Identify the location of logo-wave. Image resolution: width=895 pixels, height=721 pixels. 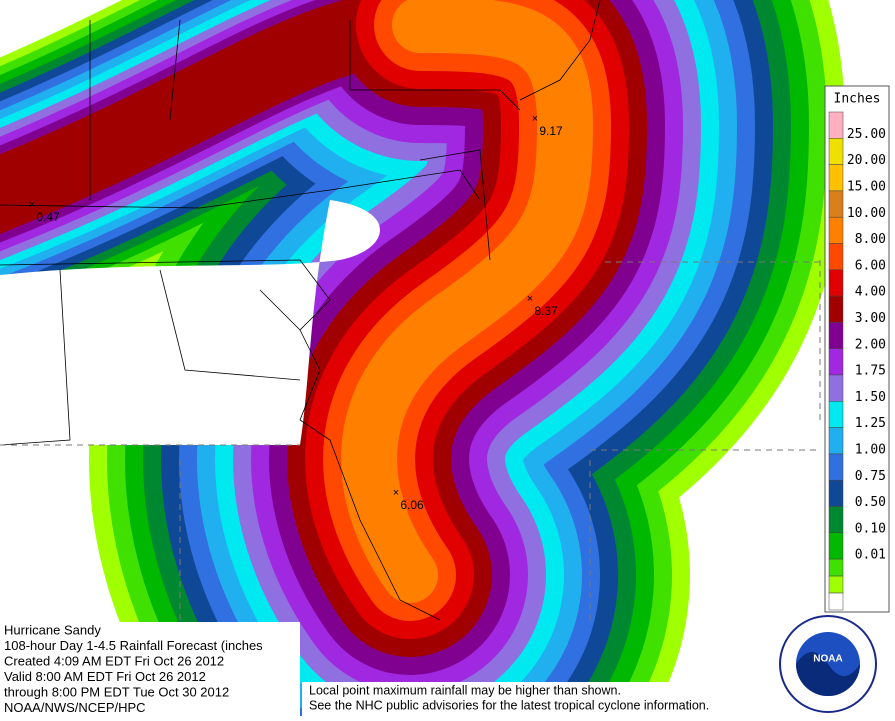
(828, 674).